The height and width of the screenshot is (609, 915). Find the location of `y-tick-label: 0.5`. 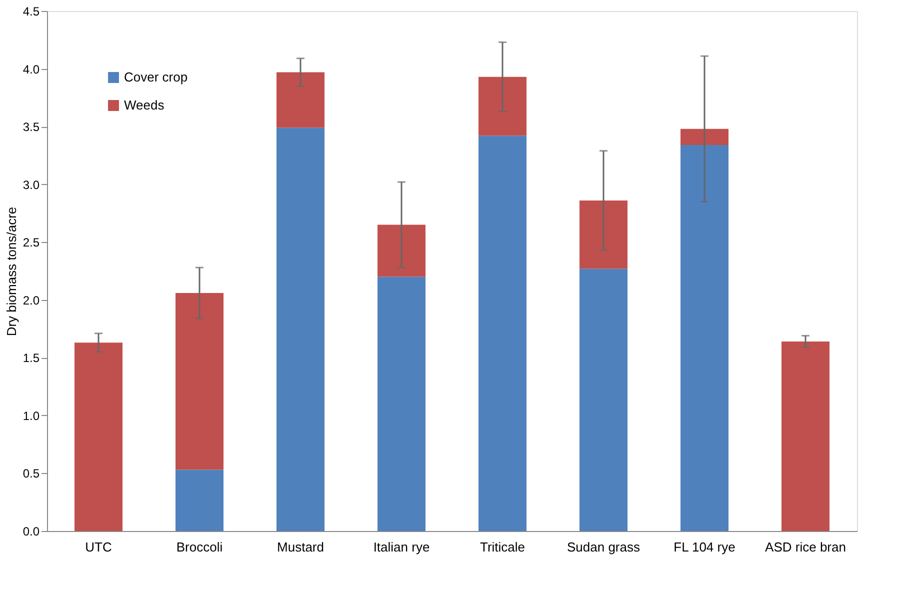

y-tick-label: 0.5 is located at coordinates (31, 473).